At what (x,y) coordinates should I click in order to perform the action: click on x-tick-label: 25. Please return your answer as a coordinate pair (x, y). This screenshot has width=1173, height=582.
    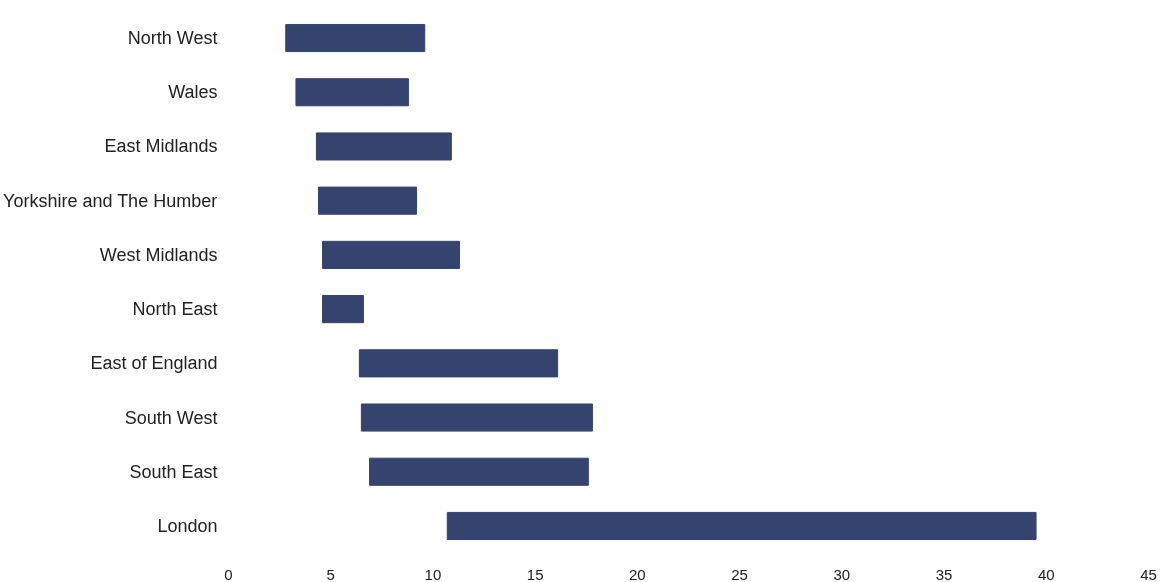
    Looking at the image, I should click on (739, 573).